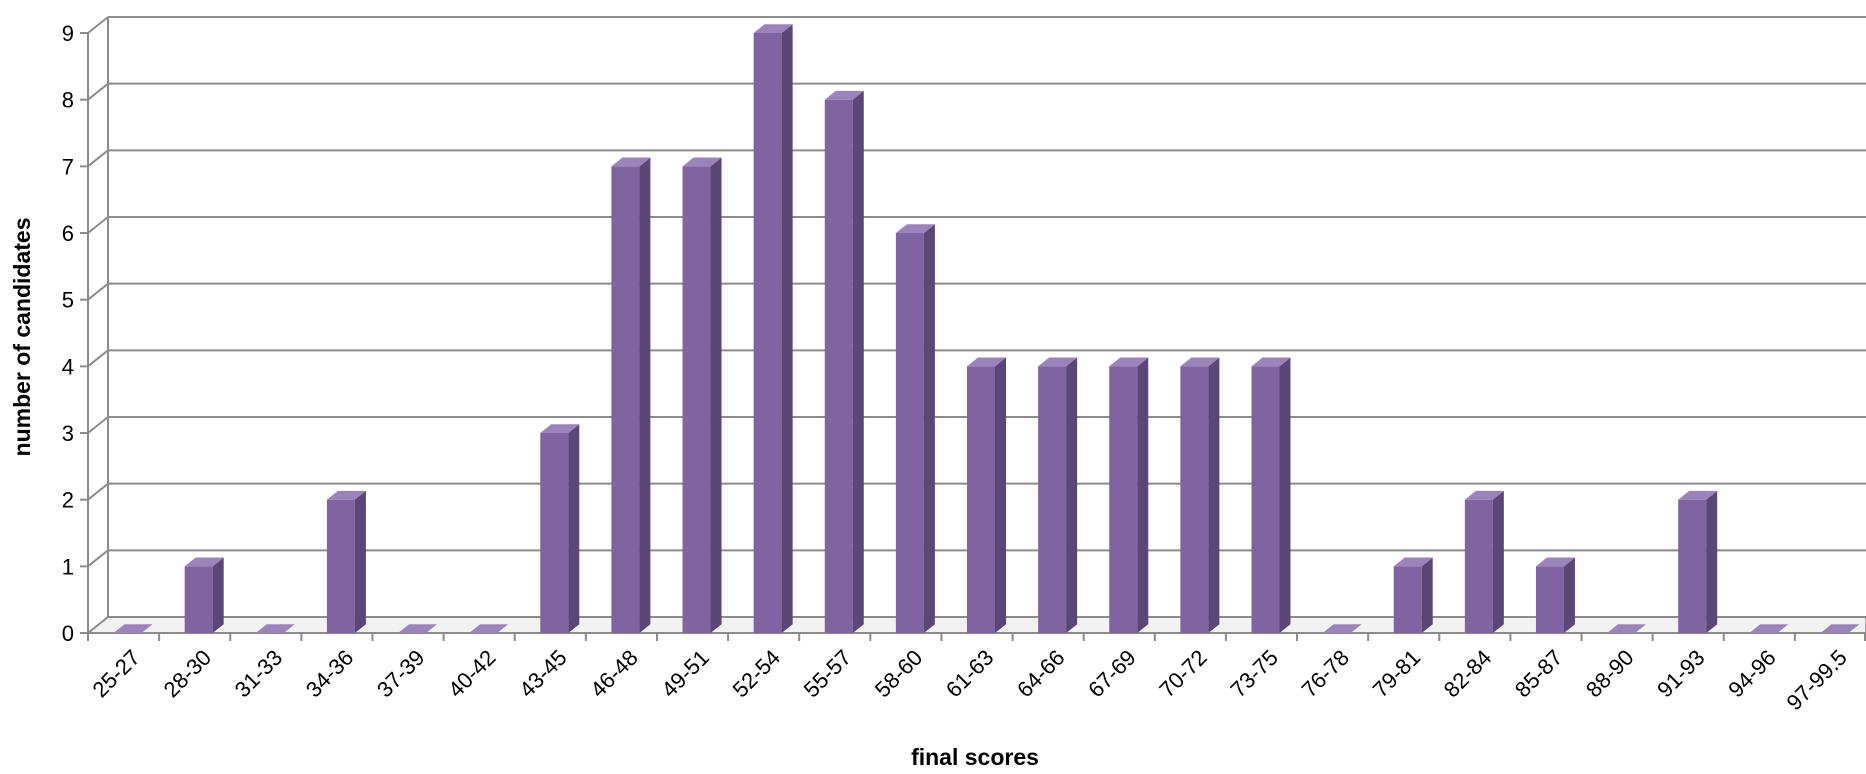 The height and width of the screenshot is (774, 1866). What do you see at coordinates (684, 673) in the screenshot?
I see `x-tick-label: 49-51` at bounding box center [684, 673].